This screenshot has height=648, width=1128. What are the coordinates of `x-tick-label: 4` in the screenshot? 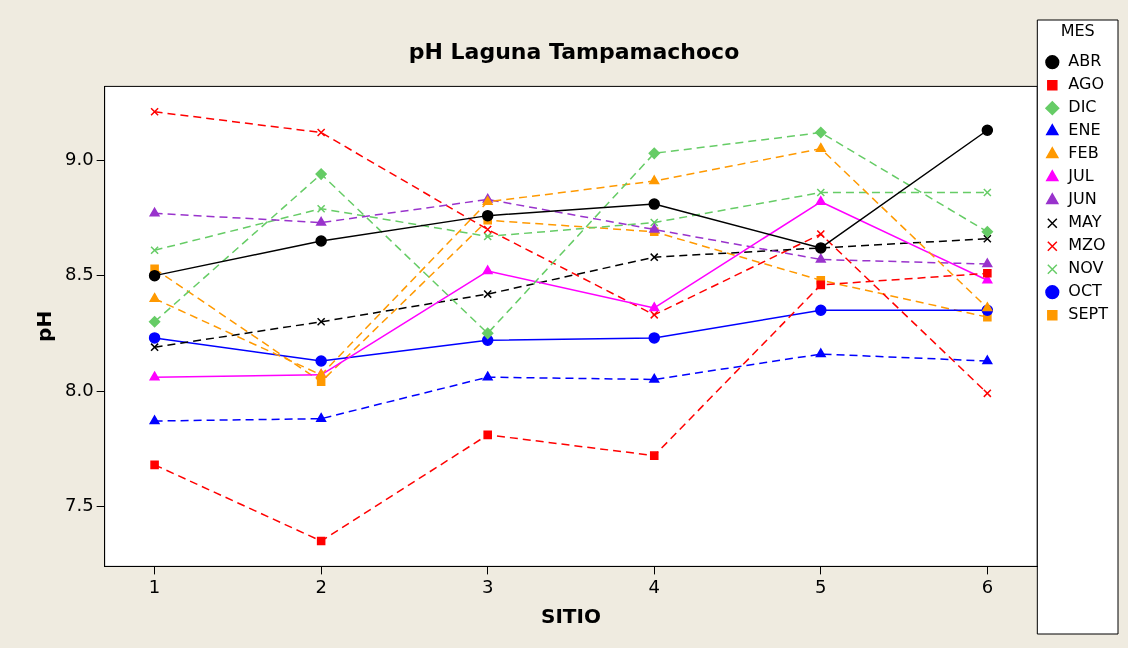 It's located at (654, 586).